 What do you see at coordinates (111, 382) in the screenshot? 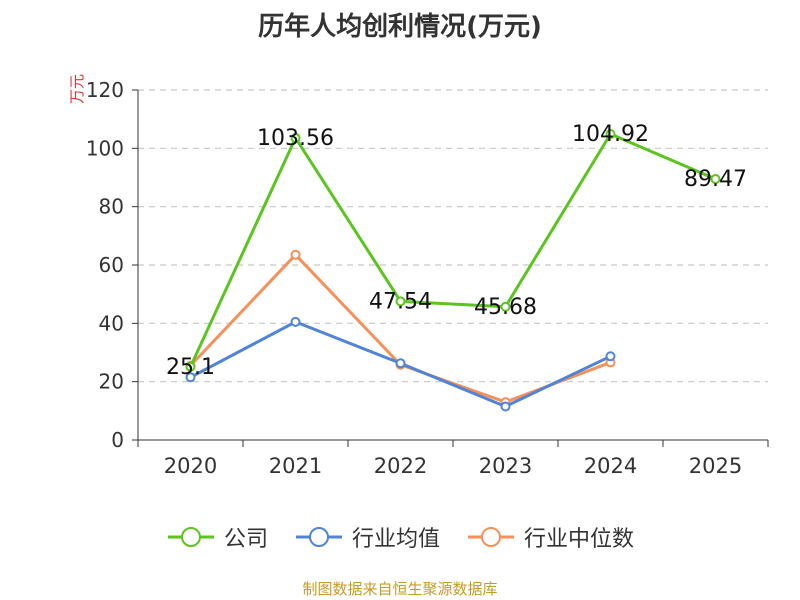
I see `y-tick-label: 20` at bounding box center [111, 382].